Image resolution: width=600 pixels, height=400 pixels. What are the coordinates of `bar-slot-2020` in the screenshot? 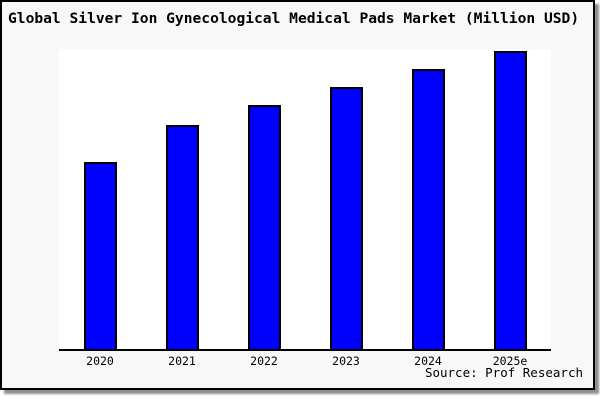 It's located at (100, 199).